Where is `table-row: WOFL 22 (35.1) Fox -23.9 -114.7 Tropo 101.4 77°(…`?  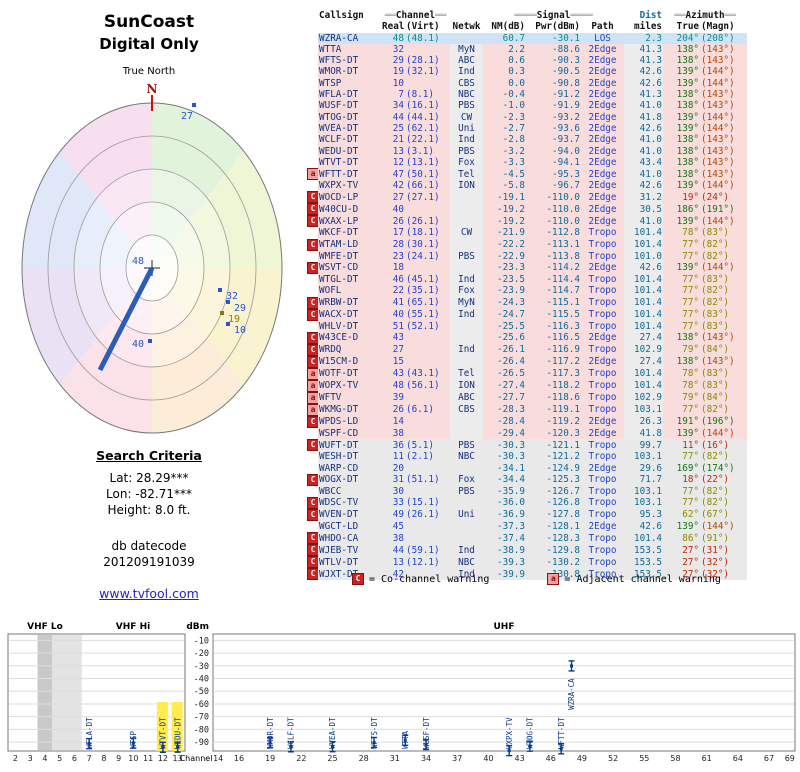
table-row: WOFL 22 (35.1) Fox -23.9 -114.7 Tropo 101.4 77°(… is located at coordinates (527, 291).